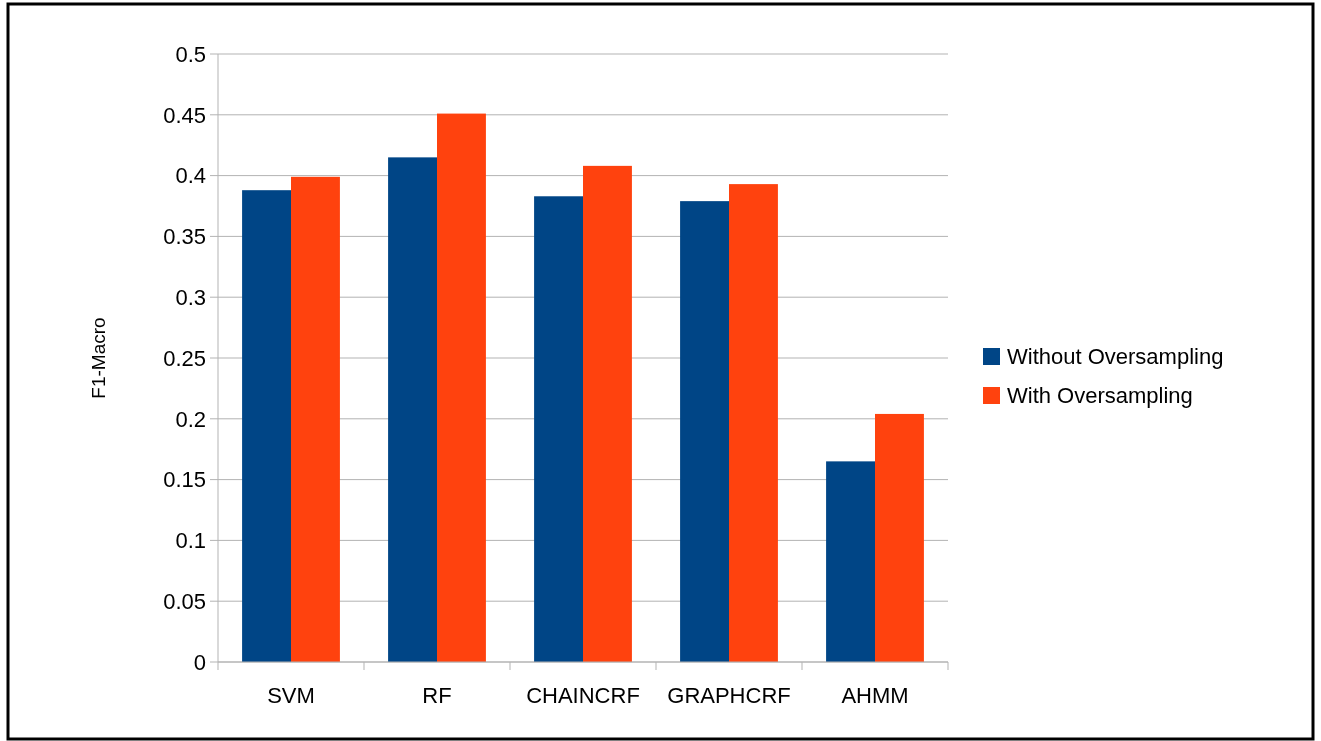 This screenshot has width=1321, height=741. Describe the element at coordinates (184, 237) in the screenshot. I see `y-tick-label: 0.35` at that location.